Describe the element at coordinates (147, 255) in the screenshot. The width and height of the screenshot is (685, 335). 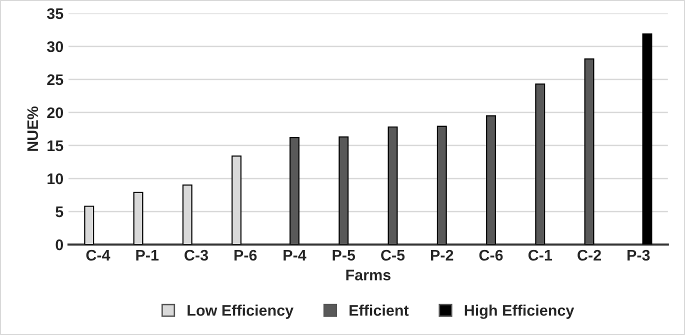
I see `x-tick-label: P-1` at that location.